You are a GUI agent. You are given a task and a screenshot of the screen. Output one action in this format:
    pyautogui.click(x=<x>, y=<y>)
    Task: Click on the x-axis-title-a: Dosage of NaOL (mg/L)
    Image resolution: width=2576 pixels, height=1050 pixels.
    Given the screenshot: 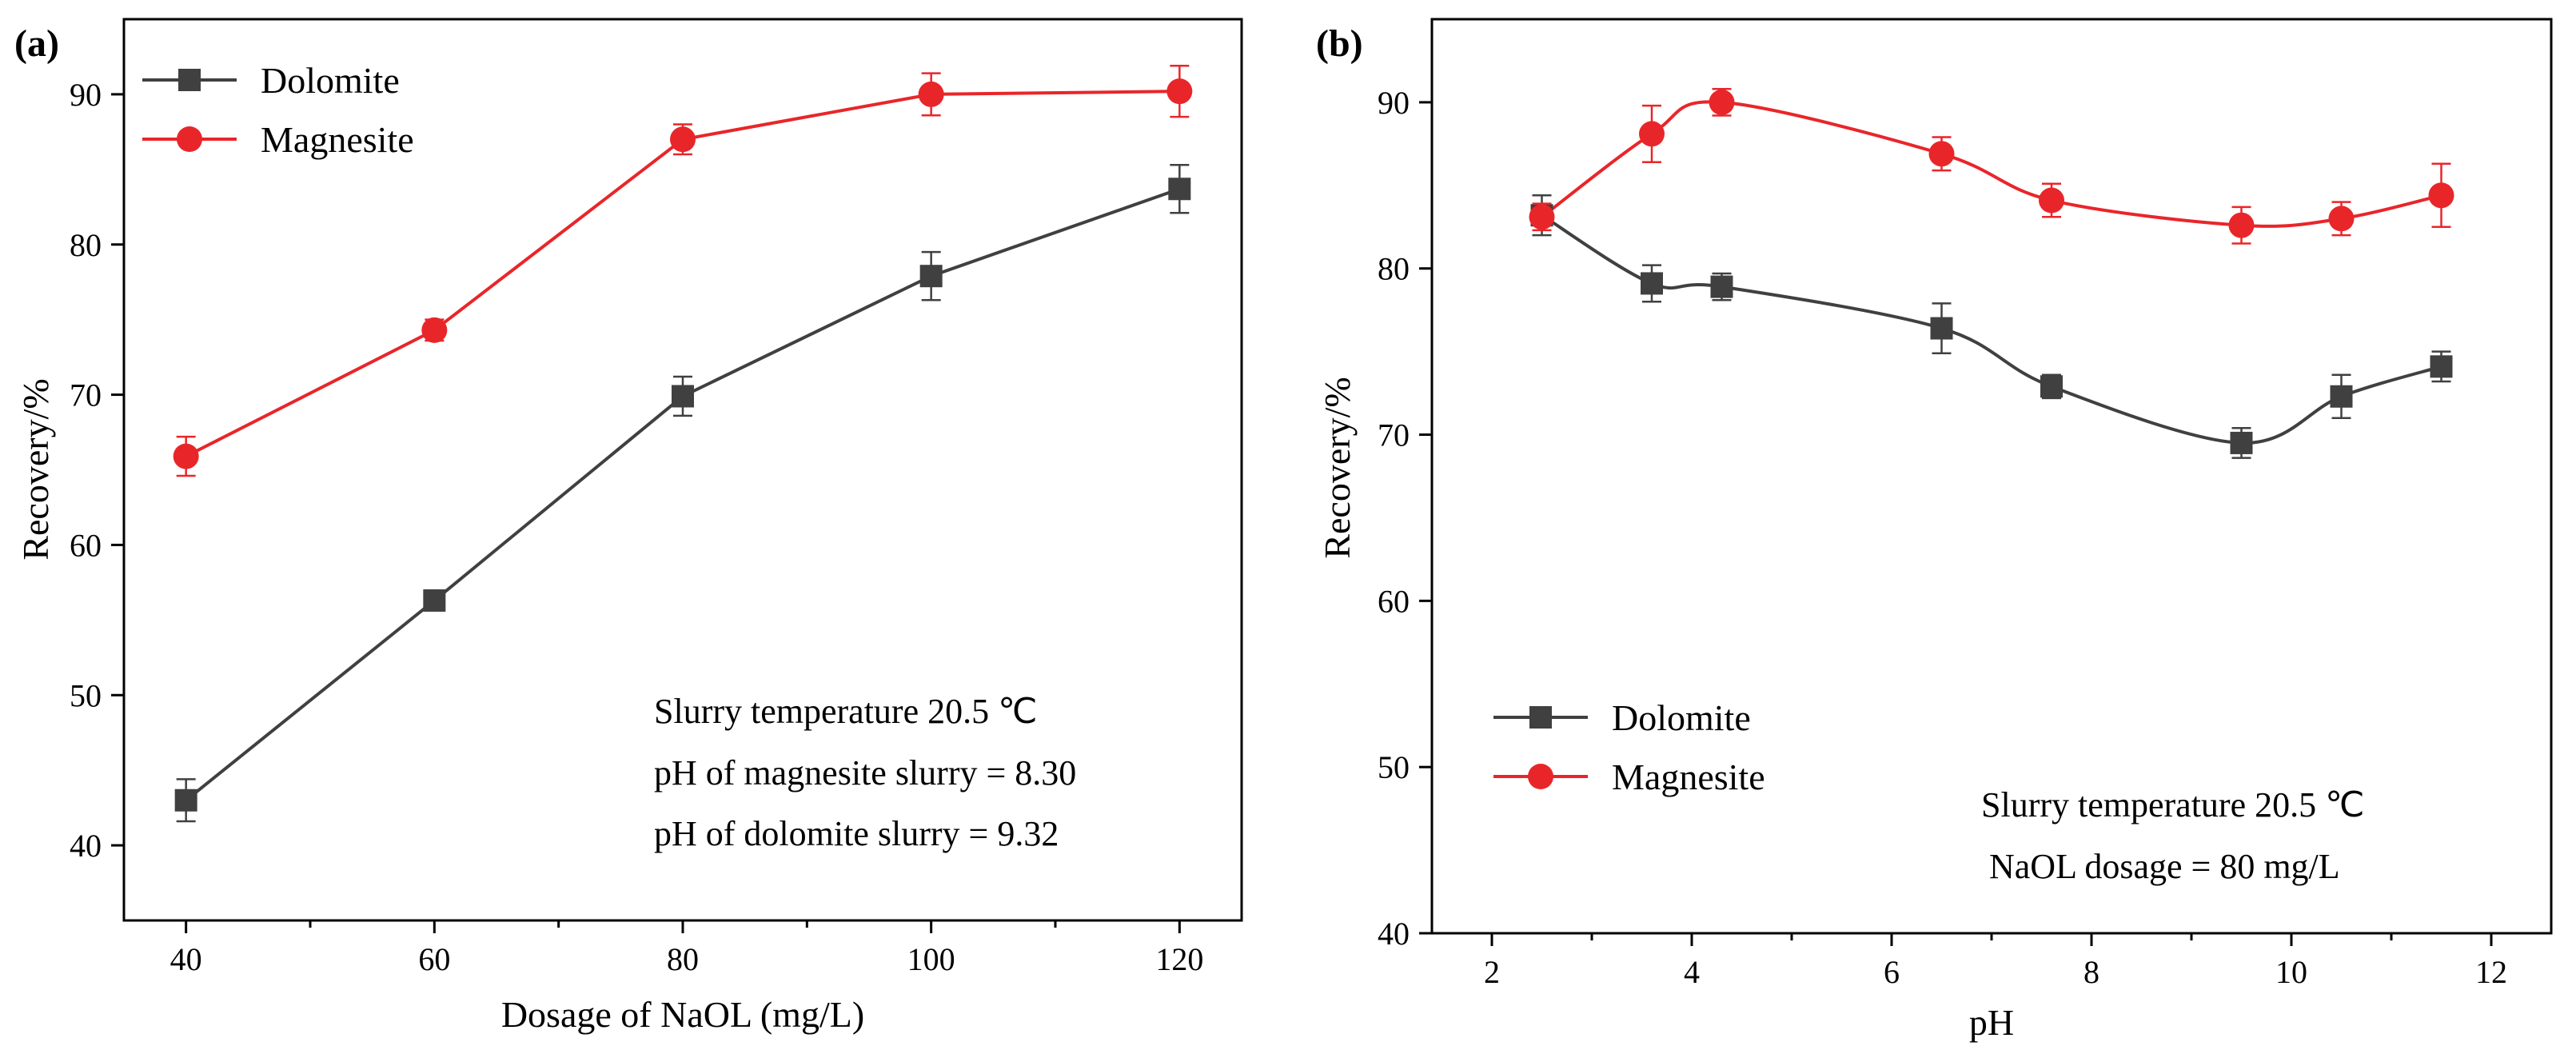 What is the action you would take?
    pyautogui.click(x=683, y=1015)
    